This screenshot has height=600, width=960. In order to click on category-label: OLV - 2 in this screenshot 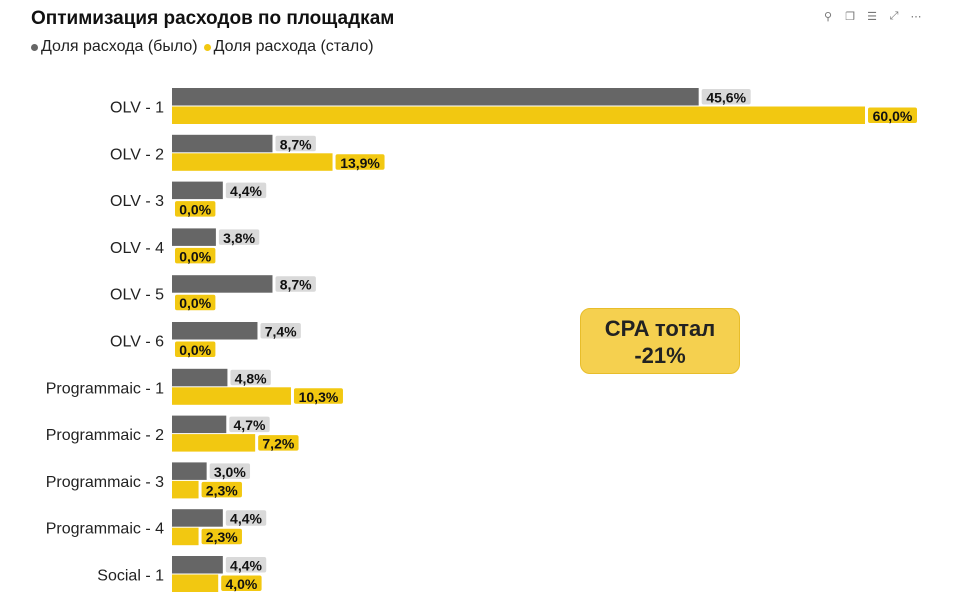, I will do `click(137, 154)`.